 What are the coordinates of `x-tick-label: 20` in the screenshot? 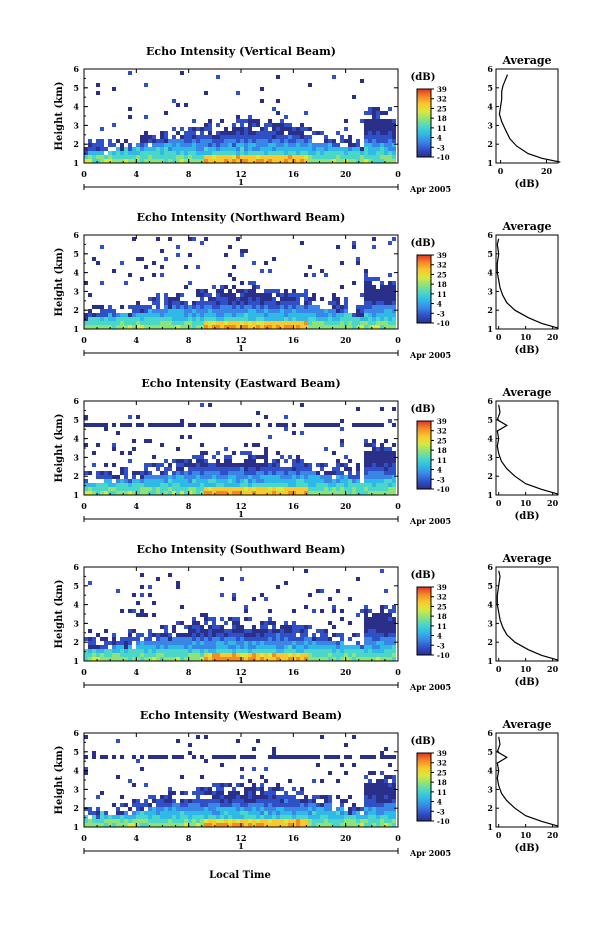 It's located at (346, 672).